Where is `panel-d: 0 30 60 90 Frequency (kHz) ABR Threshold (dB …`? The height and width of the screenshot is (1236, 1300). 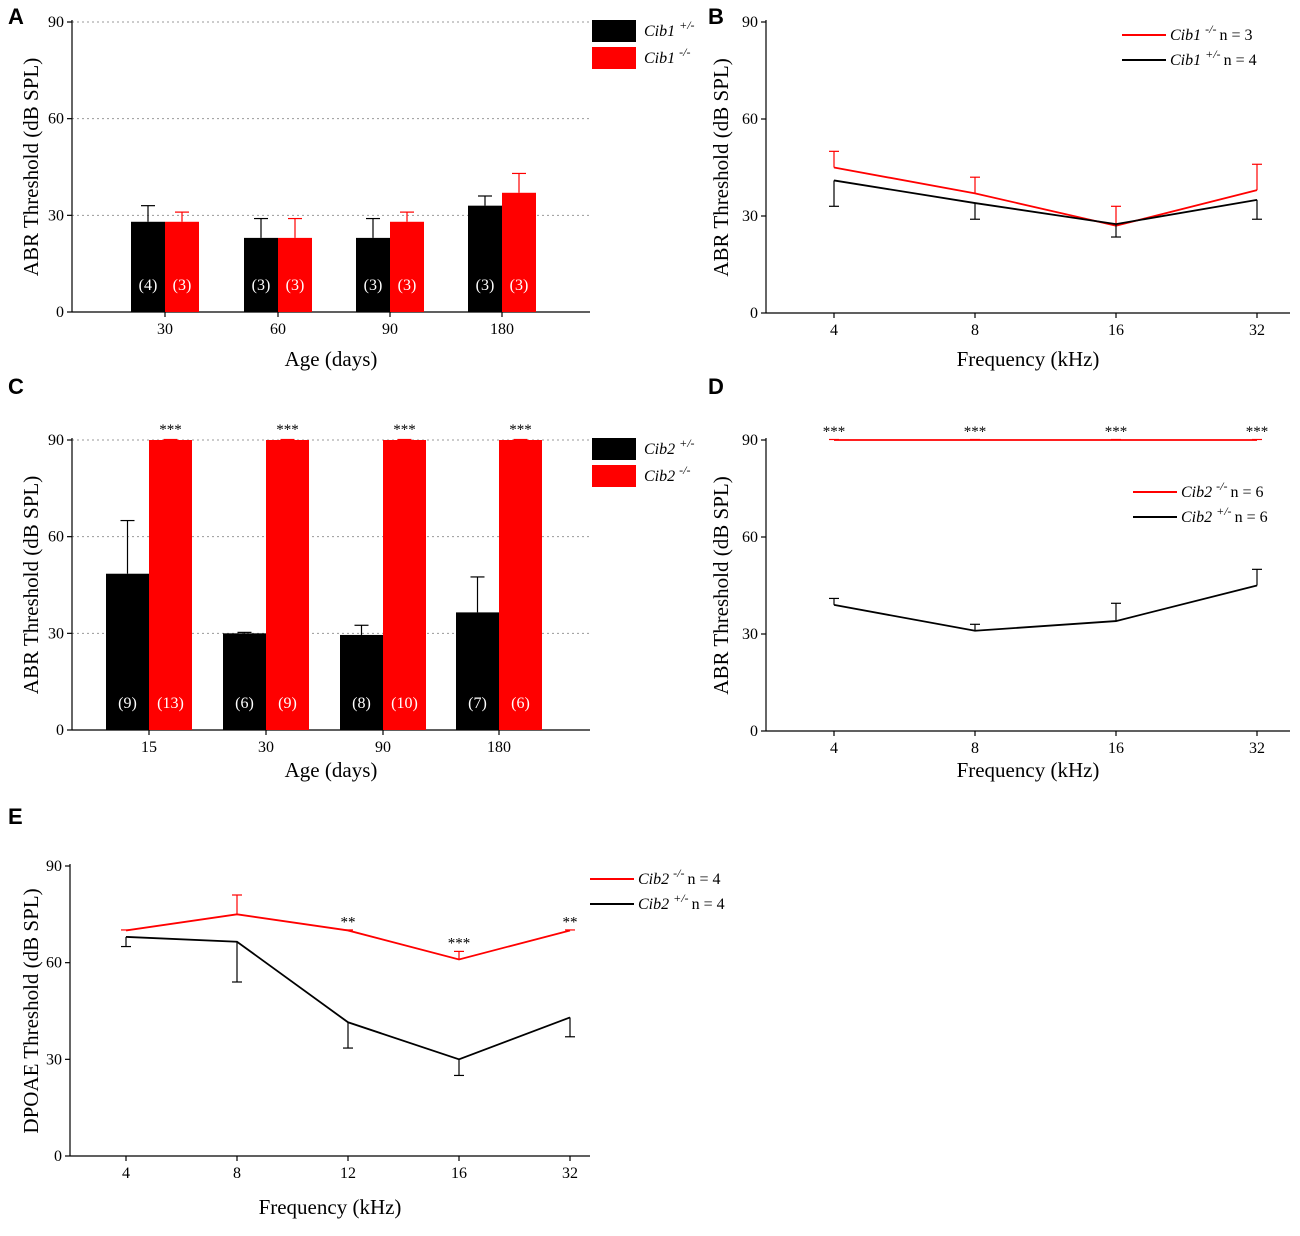 panel-d: 0 30 60 90 Frequency (kHz) ABR Threshold (dB … is located at coordinates (999, 578).